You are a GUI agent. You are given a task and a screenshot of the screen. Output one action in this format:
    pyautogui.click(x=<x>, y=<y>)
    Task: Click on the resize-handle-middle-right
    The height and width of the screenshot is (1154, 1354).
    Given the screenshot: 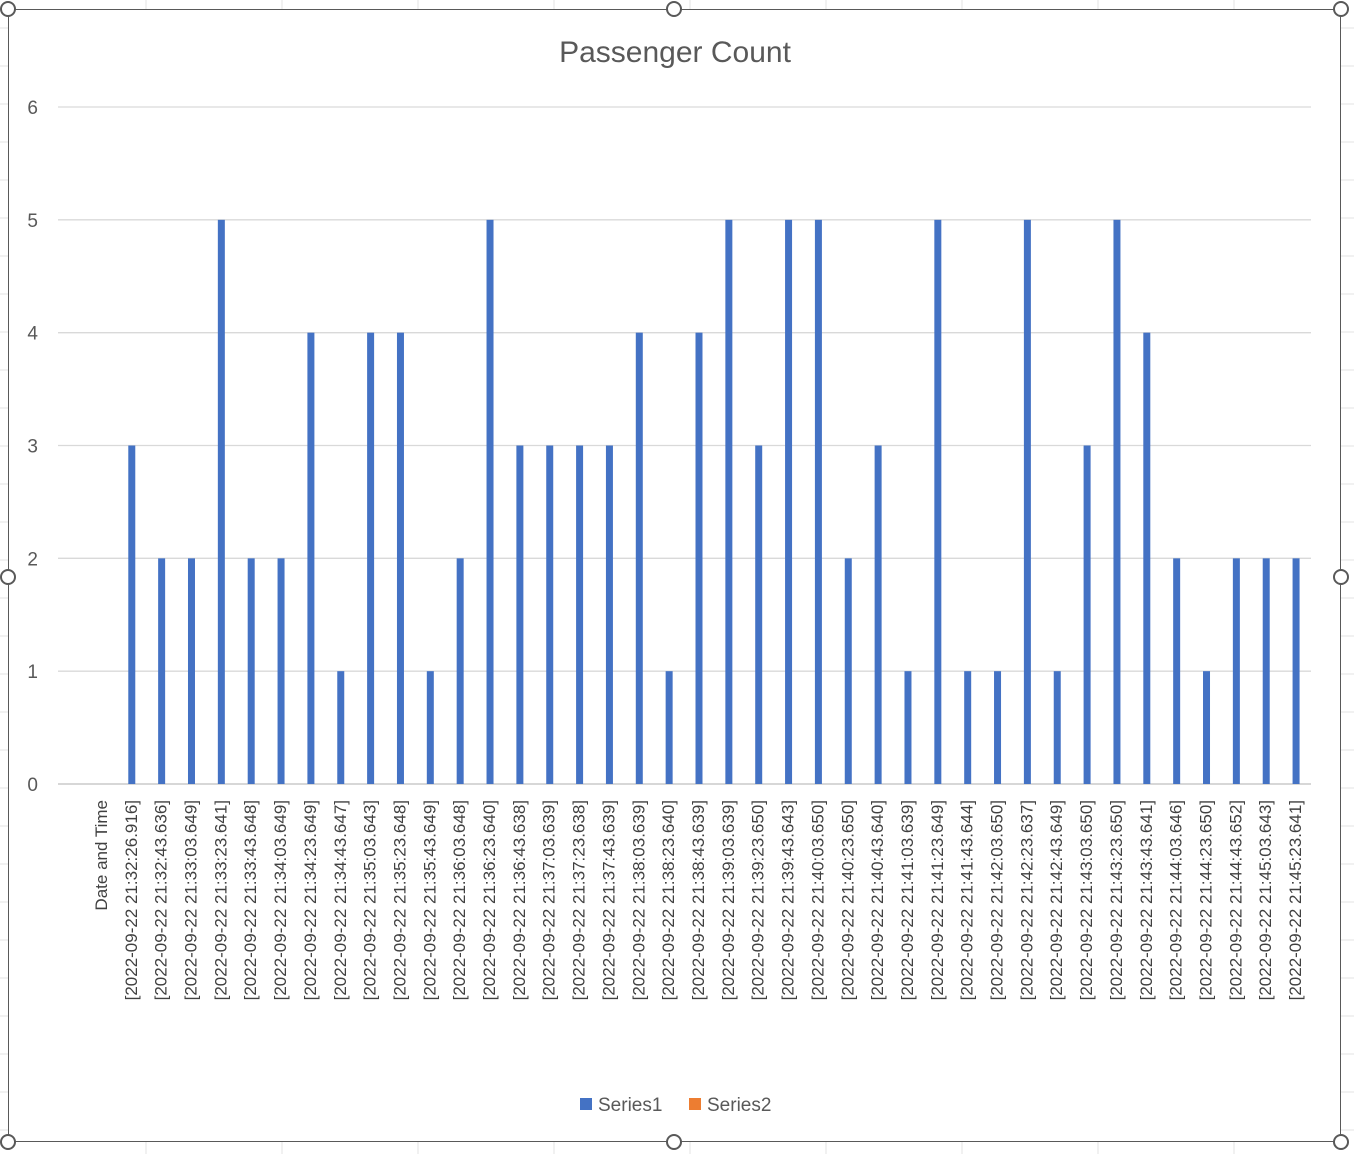 What is the action you would take?
    pyautogui.click(x=1341, y=577)
    